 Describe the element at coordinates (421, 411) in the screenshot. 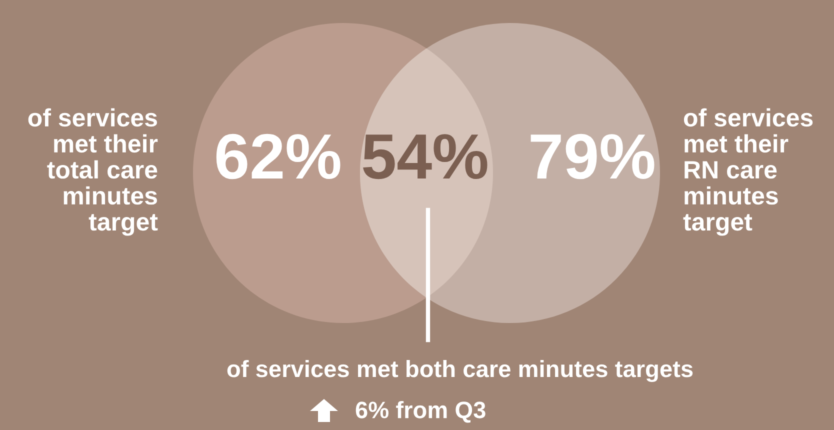

I see `text: 6% from Q3` at that location.